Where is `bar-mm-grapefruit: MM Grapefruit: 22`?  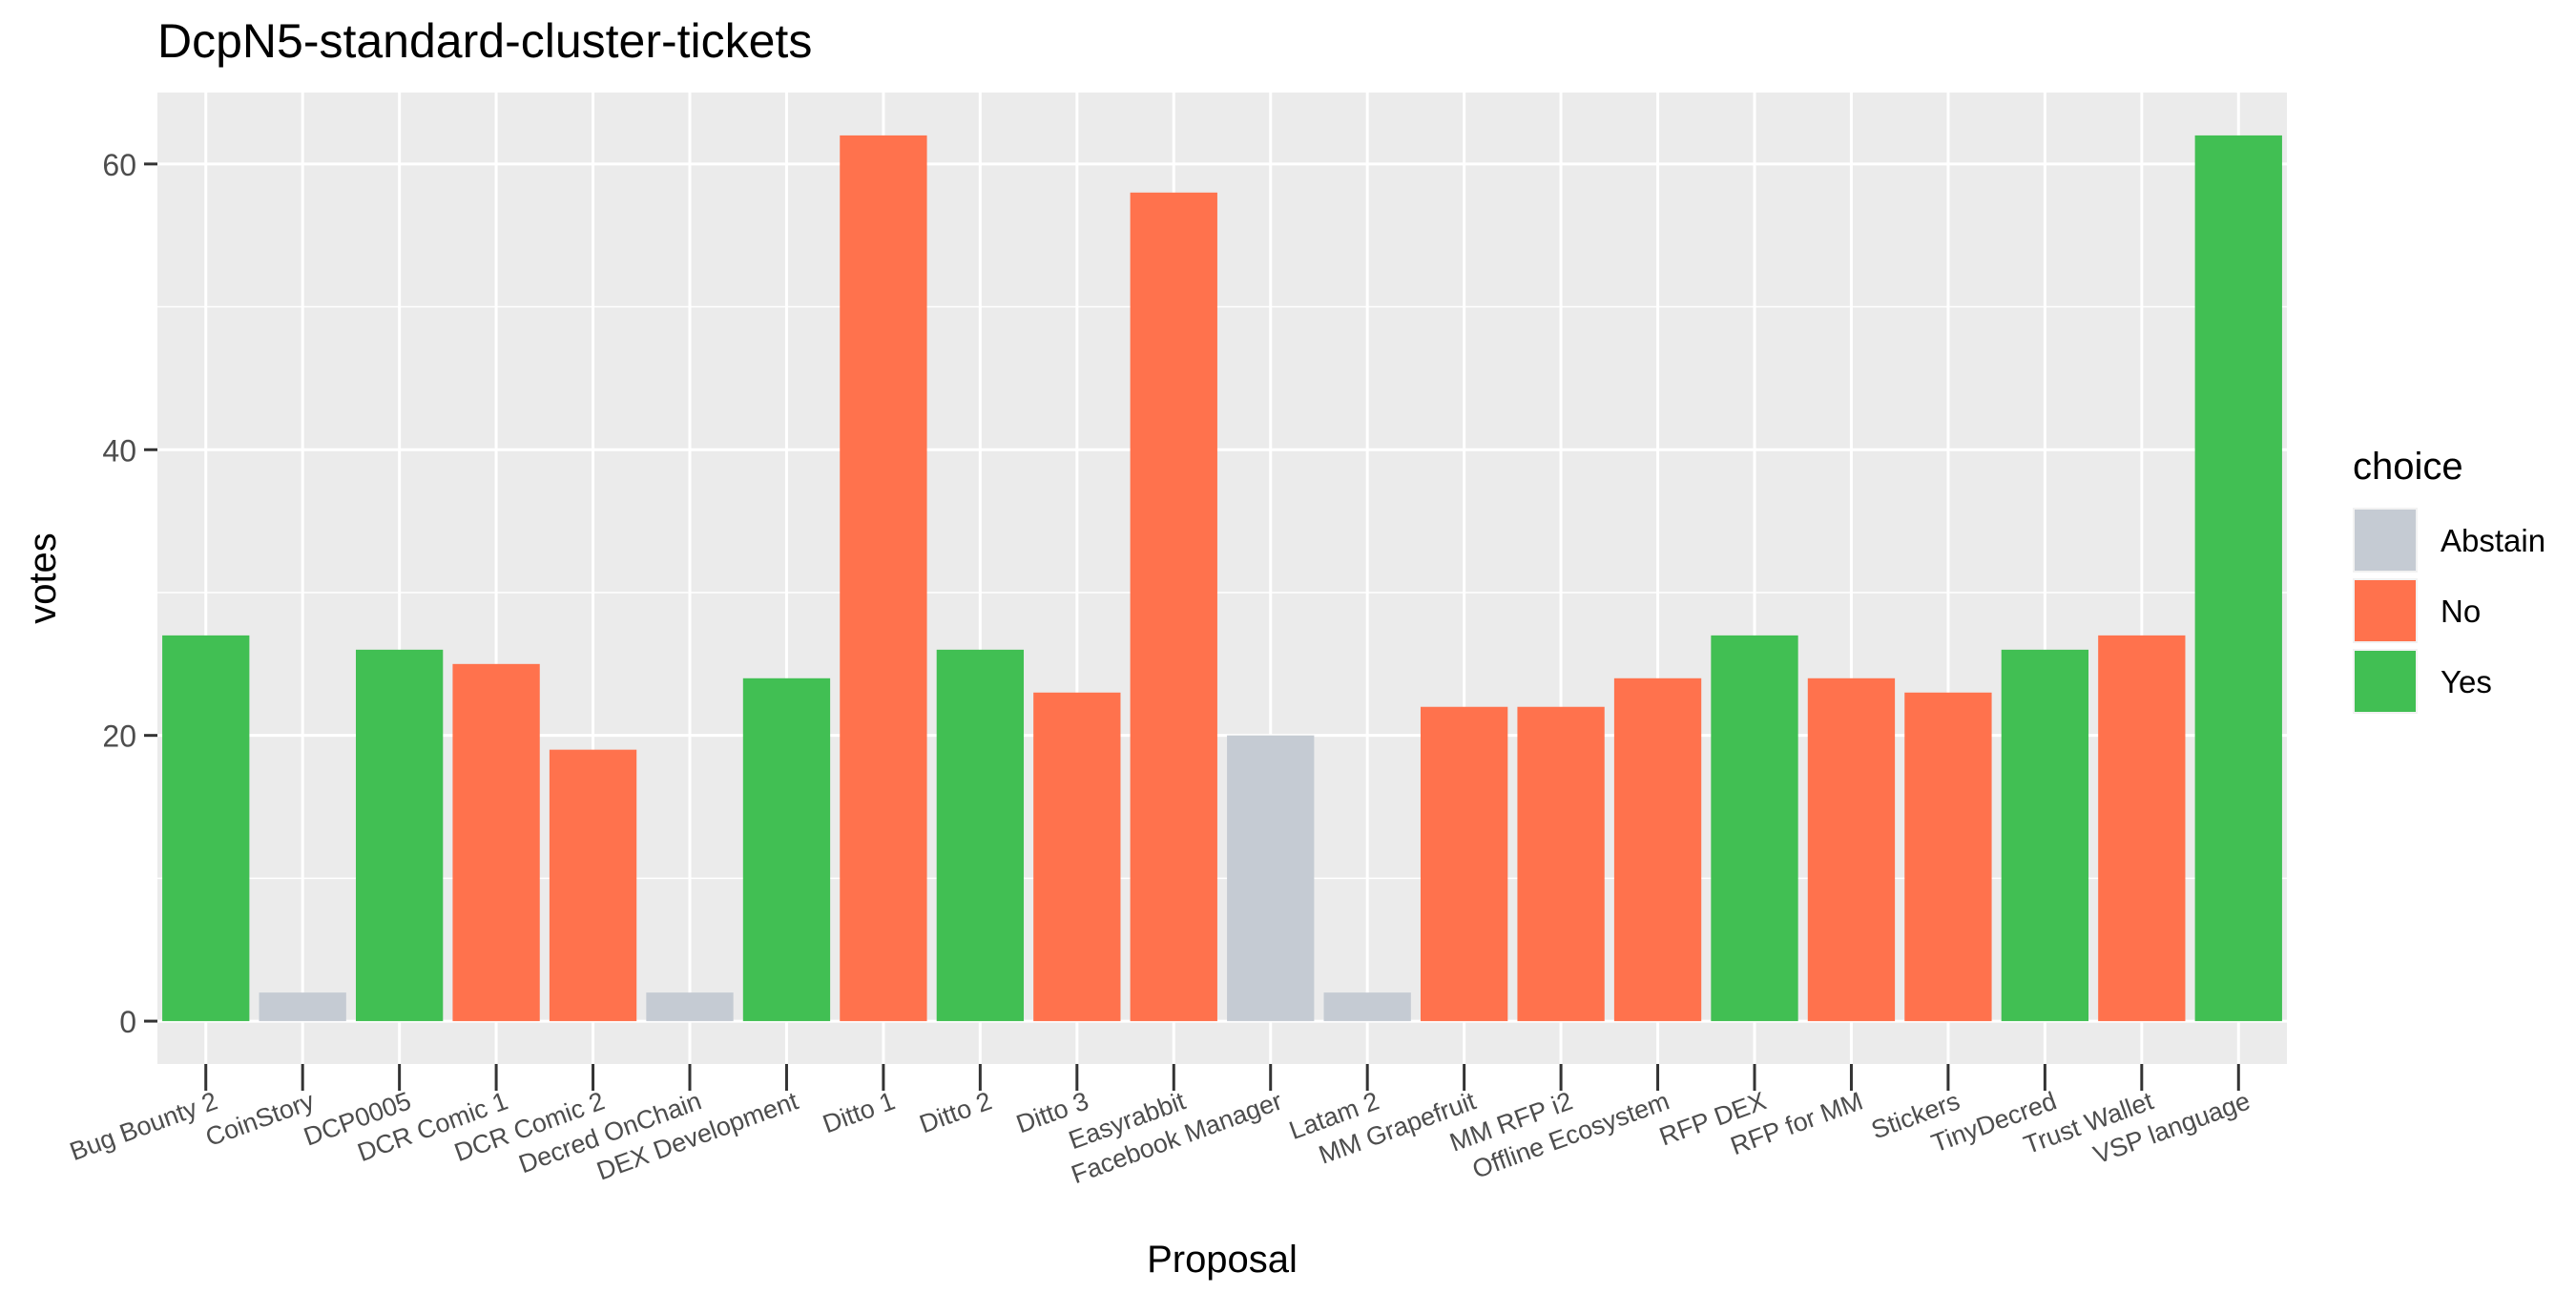 bar-mm-grapefruit: MM Grapefruit: 22 is located at coordinates (1464, 864).